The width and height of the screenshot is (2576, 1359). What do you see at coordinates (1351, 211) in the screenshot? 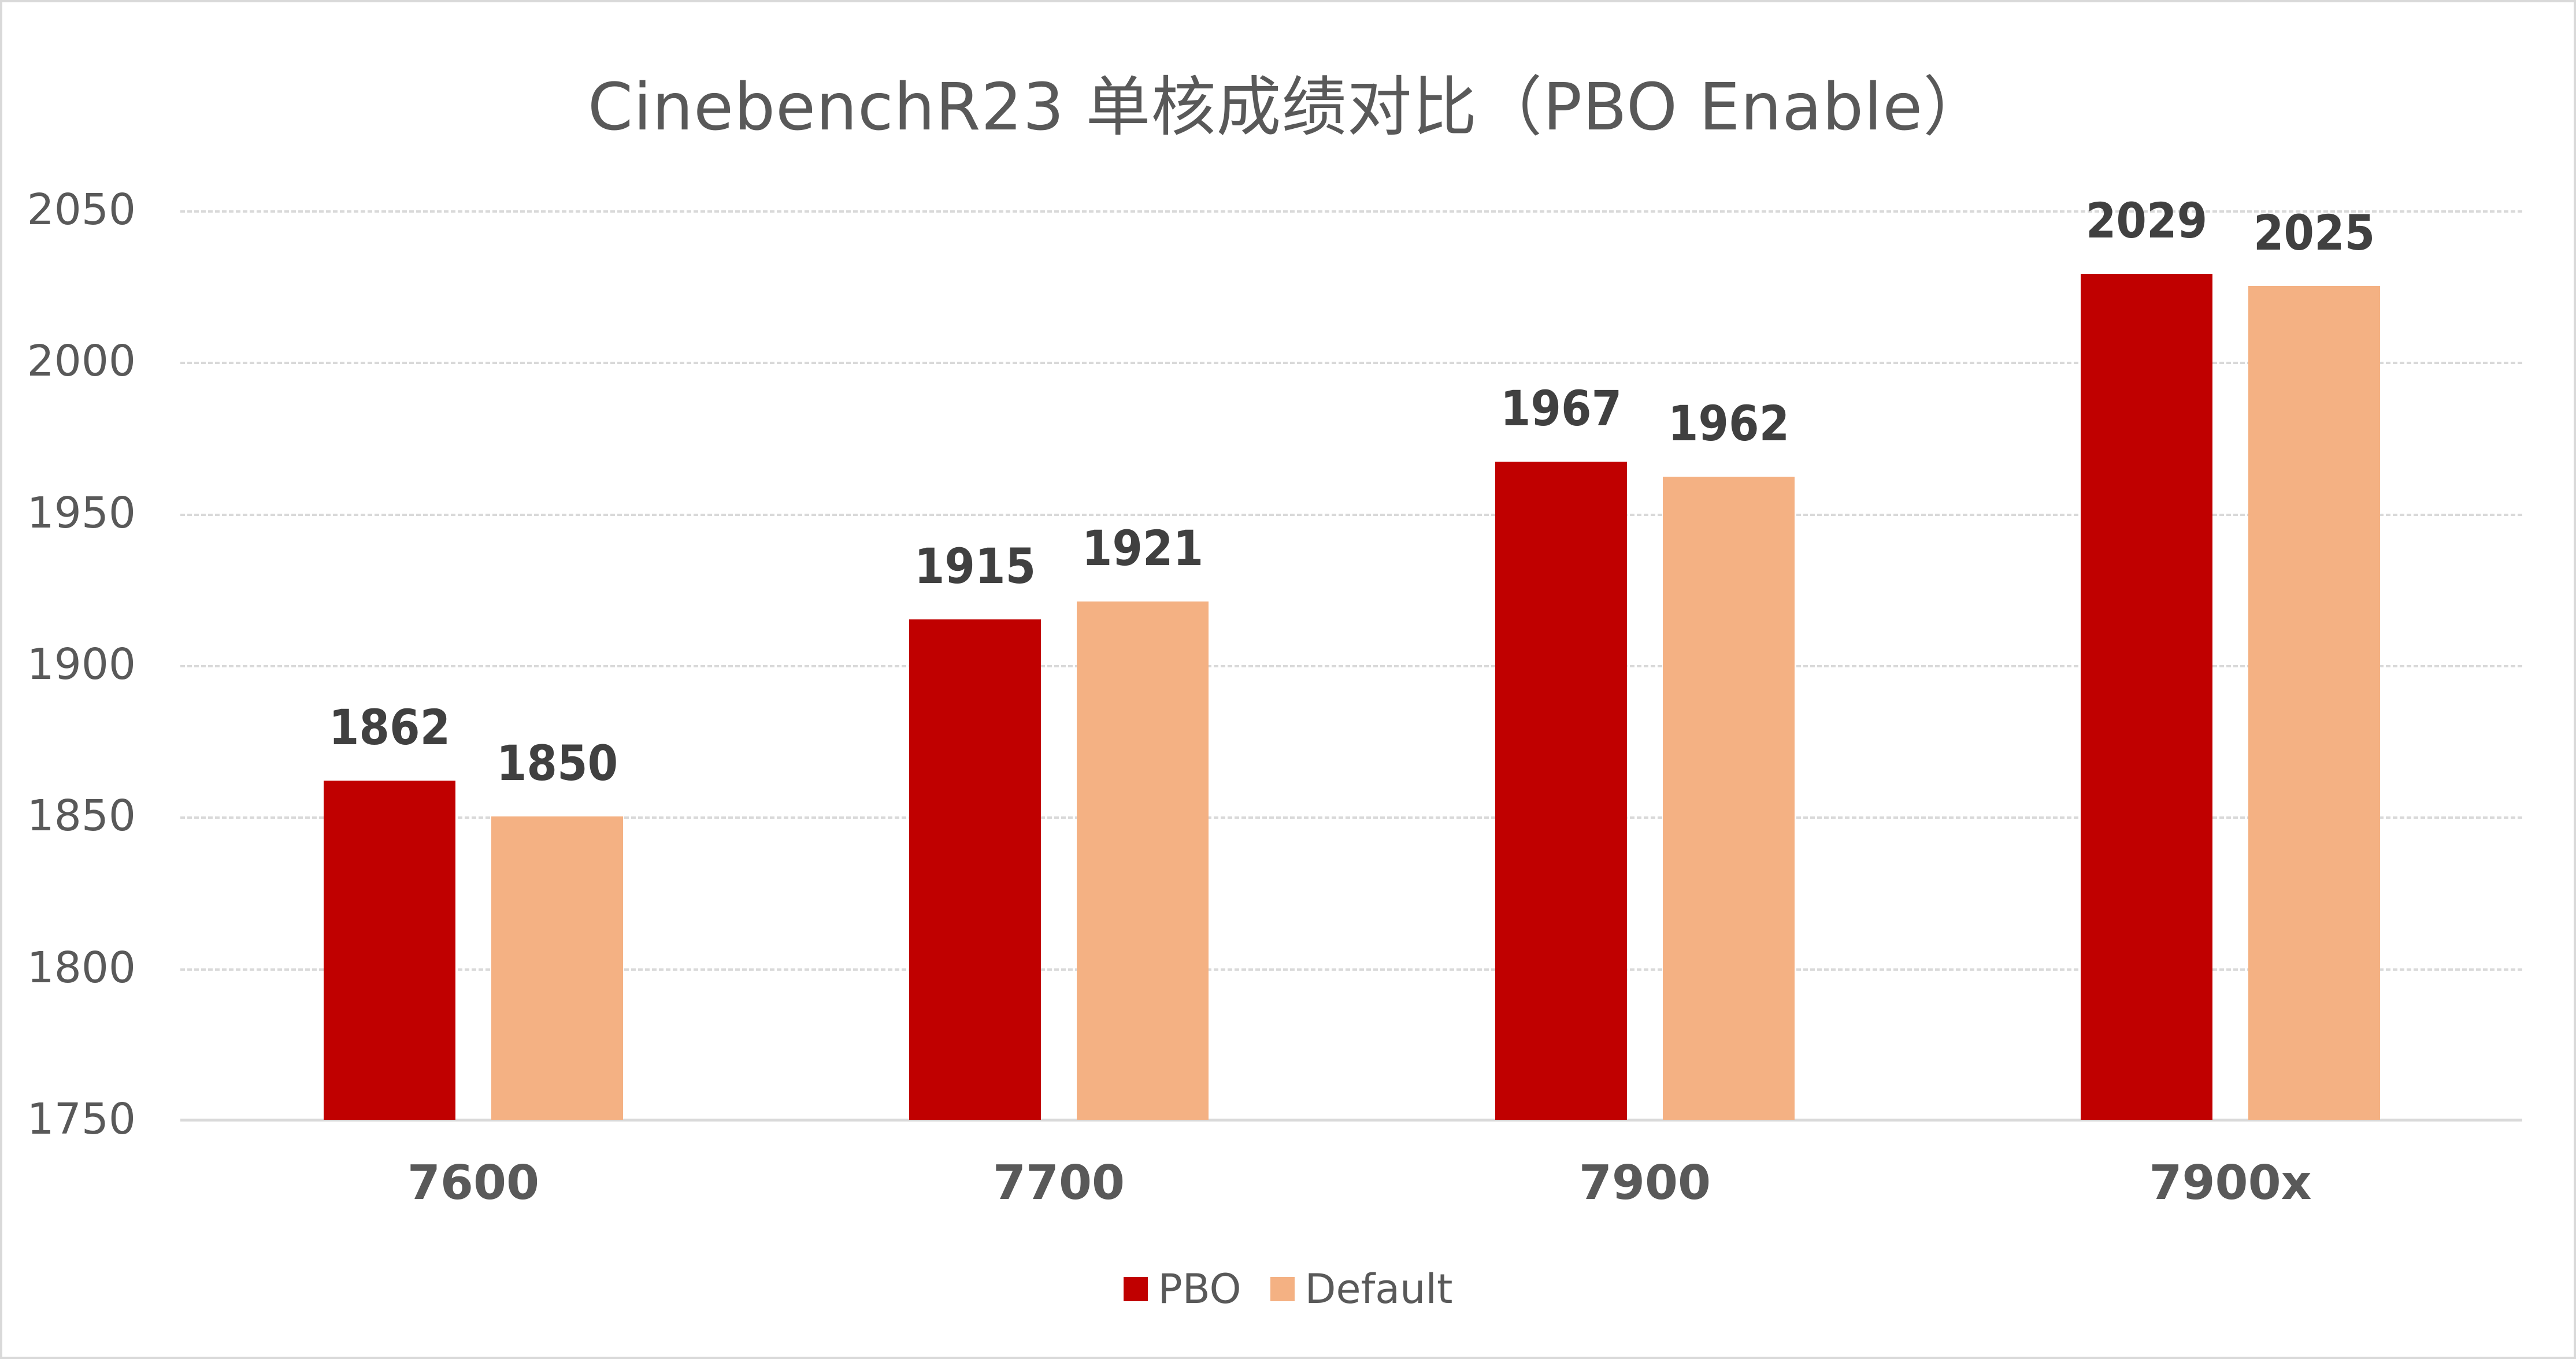
I see `gridline-2050` at bounding box center [1351, 211].